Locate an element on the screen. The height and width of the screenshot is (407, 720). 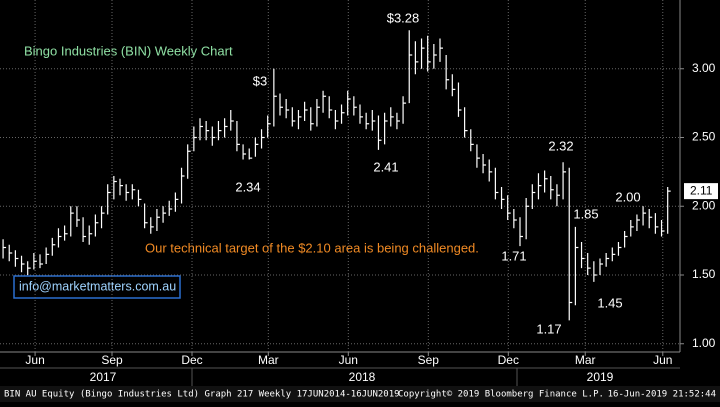
chart-title: Bingo Industries (BIN) Weekly Chart is located at coordinates (128, 50).